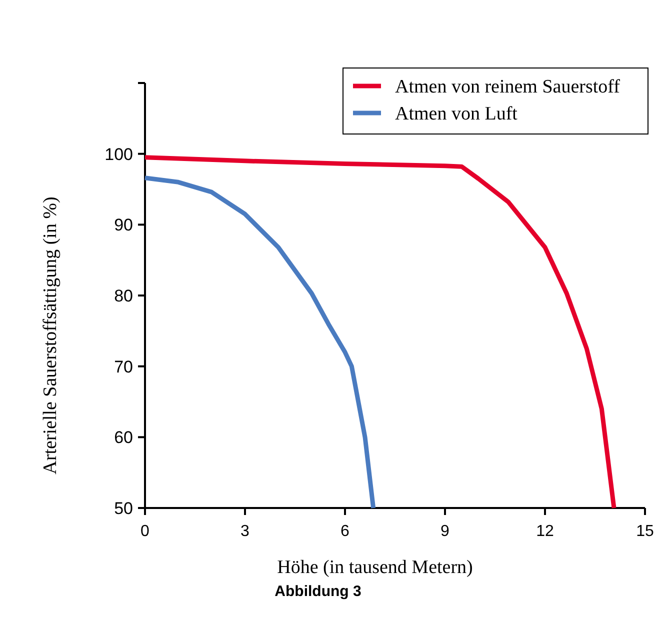  What do you see at coordinates (123, 438) in the screenshot?
I see `y-tick-label: 60` at bounding box center [123, 438].